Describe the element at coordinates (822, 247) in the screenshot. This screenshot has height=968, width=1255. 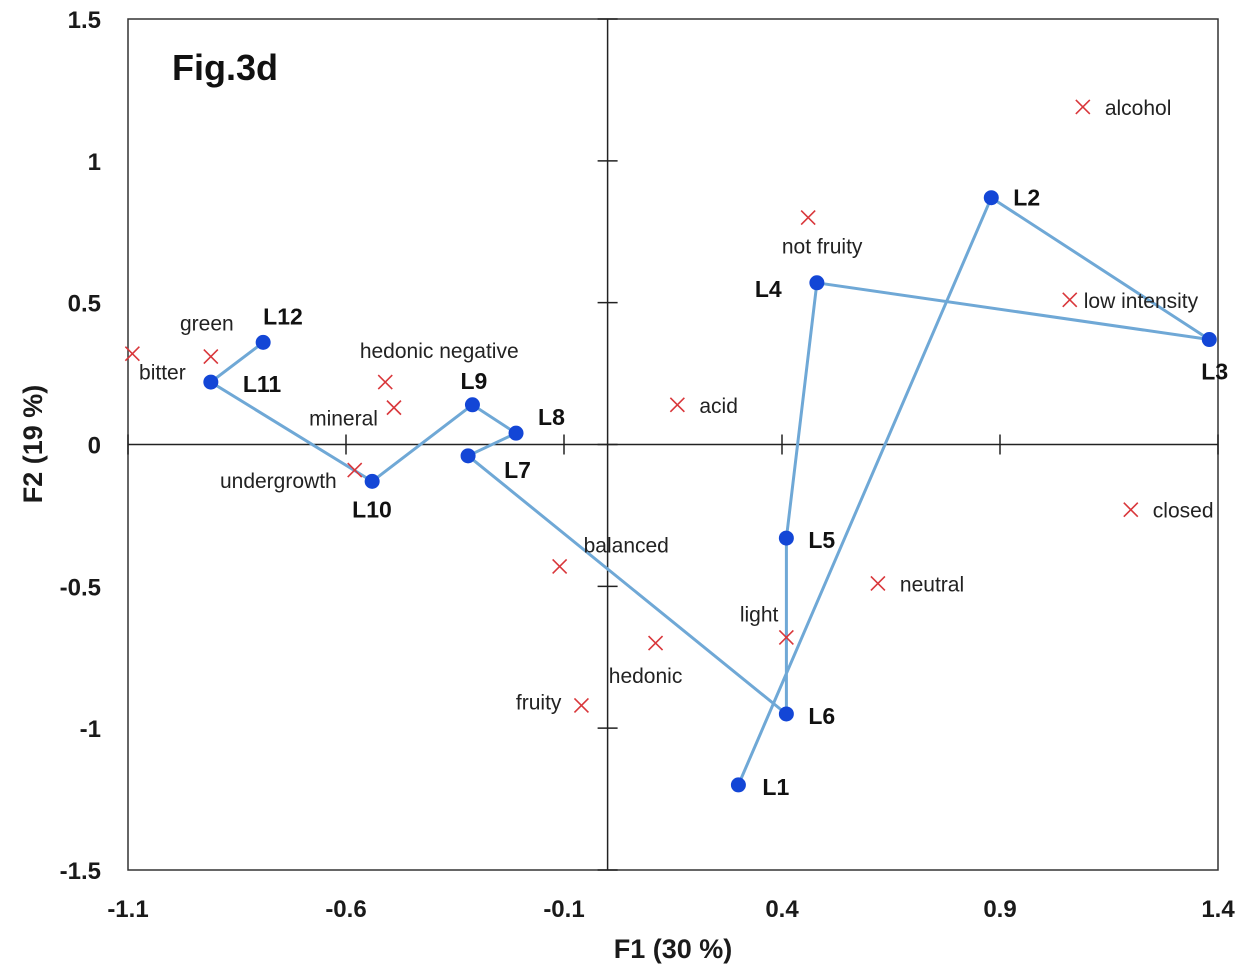
I see `variable-label-not-fruity: not fruity` at that location.